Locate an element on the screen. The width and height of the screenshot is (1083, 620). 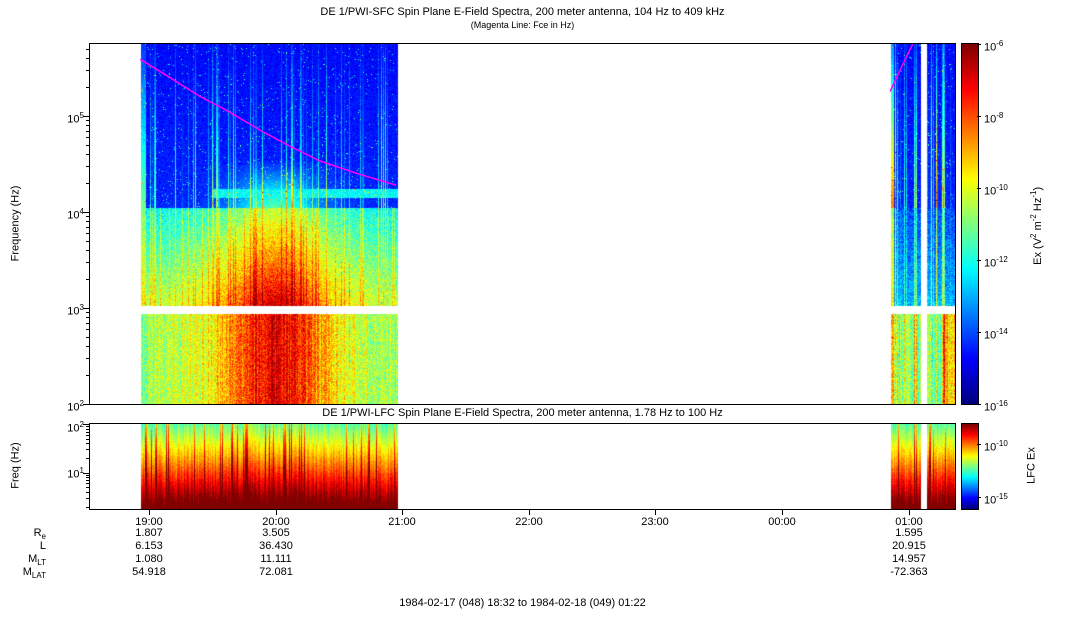
ephem-re-2: 3.505 is located at coordinates (276, 533).